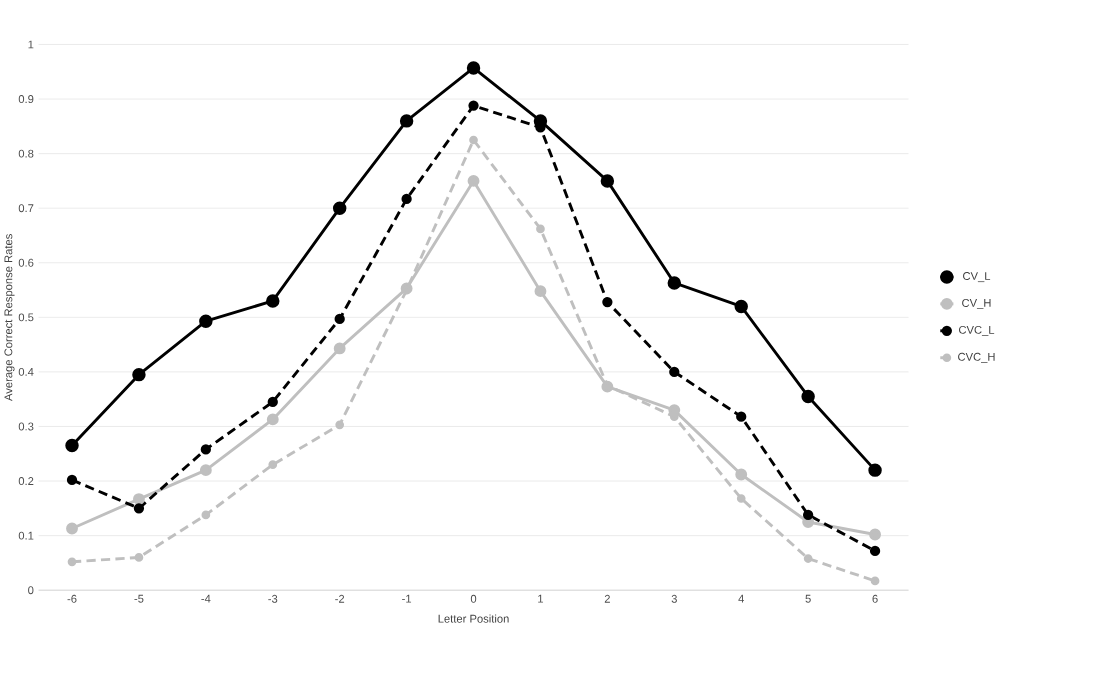  I want to click on x-tick-label: 2, so click(607, 598).